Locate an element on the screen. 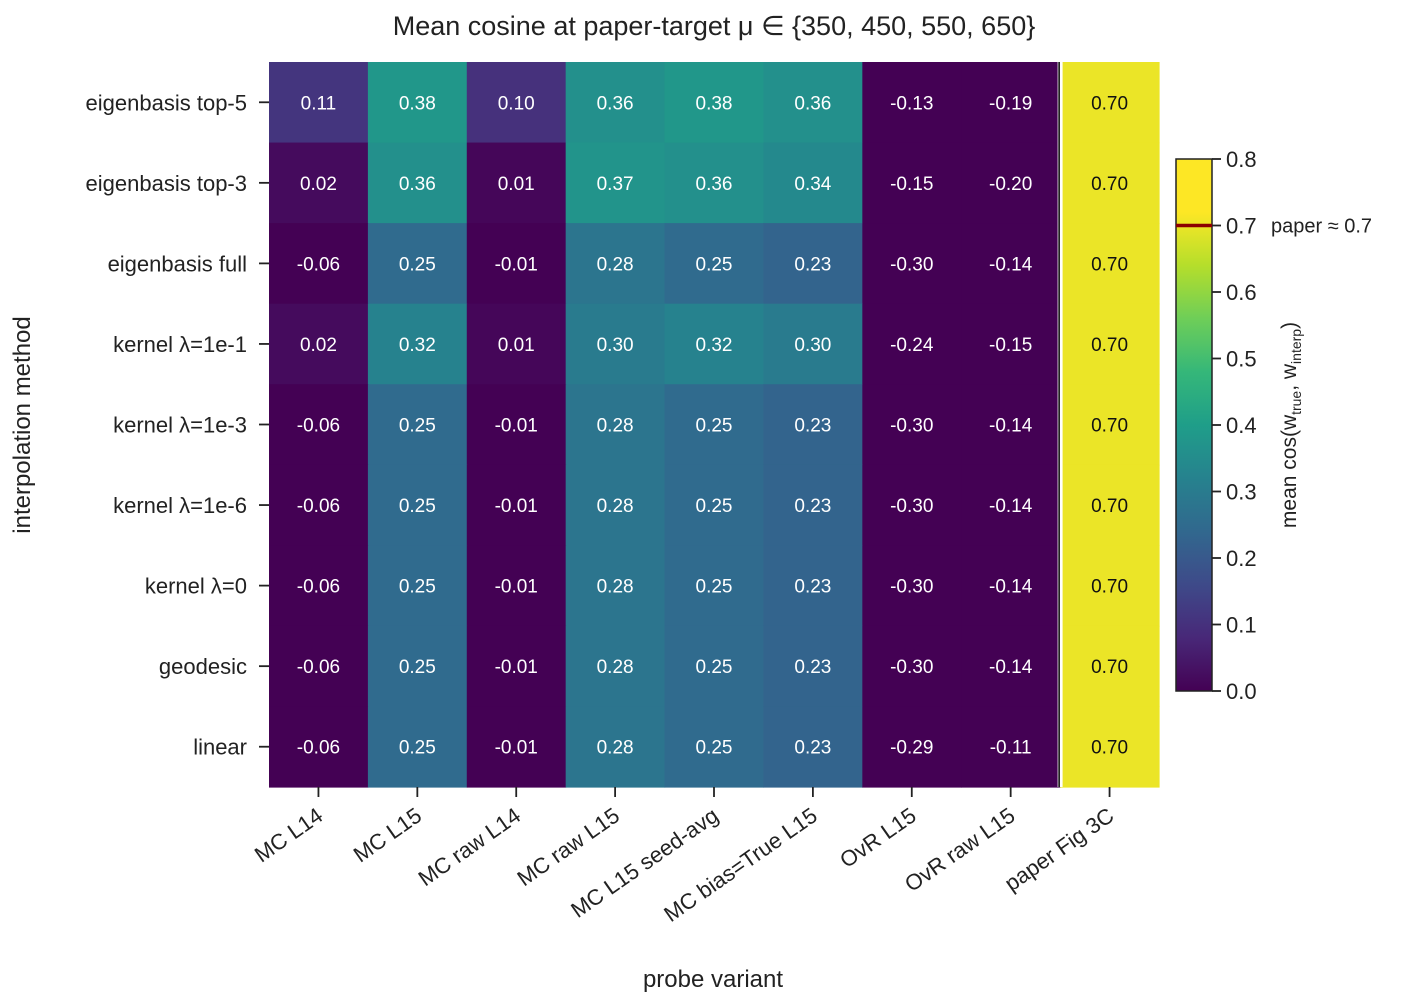 The height and width of the screenshot is (1003, 1403). y-tick-label: kernel λ=1e-6 is located at coordinates (180, 505).